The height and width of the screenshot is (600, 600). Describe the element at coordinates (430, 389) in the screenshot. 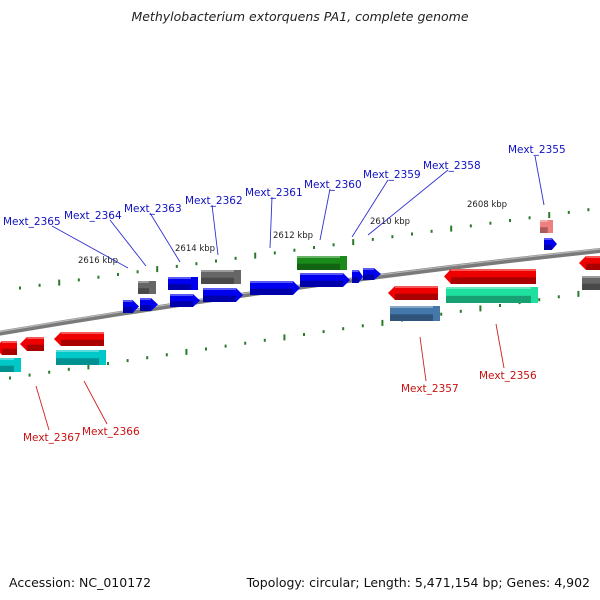

I see `gene-label-mext-2357: Mext_2357` at that location.